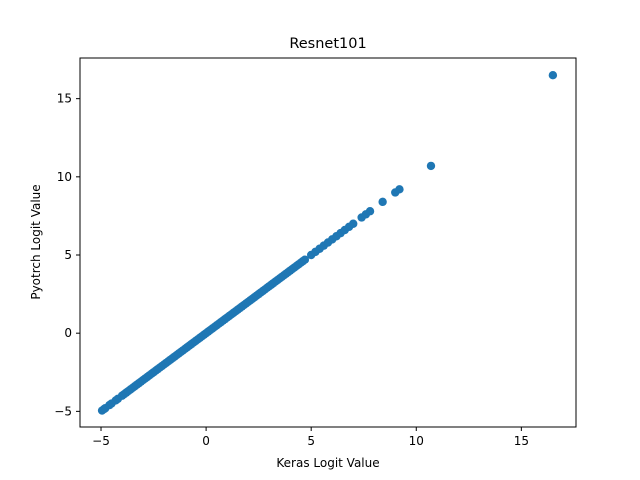 The height and width of the screenshot is (480, 640). Describe the element at coordinates (206, 441) in the screenshot. I see `x-tick-label: 0` at that location.